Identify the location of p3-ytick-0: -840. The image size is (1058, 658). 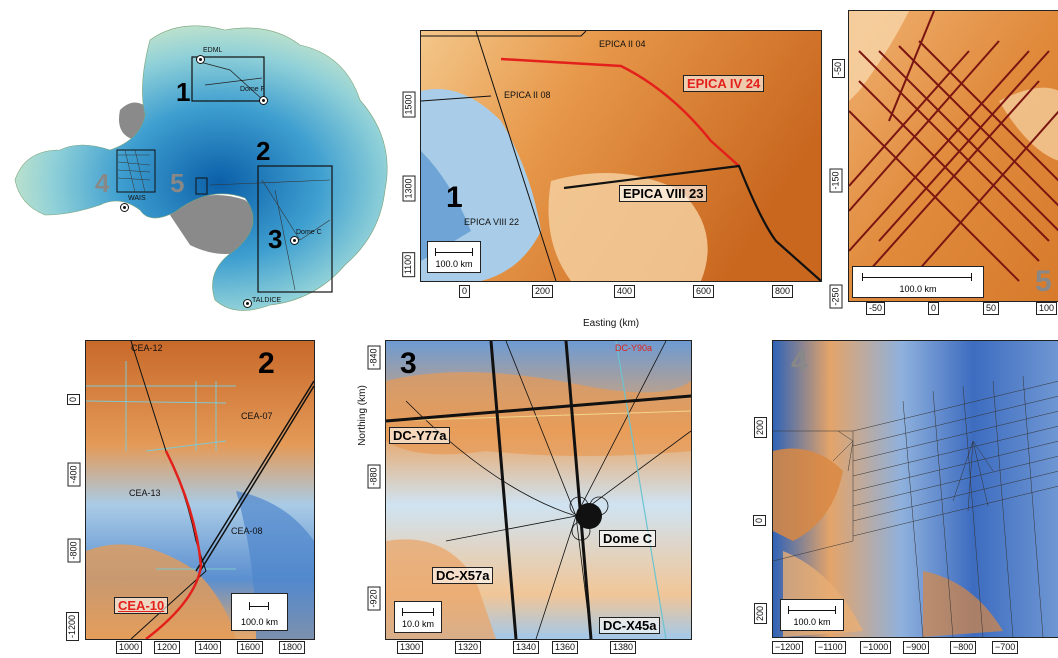
(374, 357).